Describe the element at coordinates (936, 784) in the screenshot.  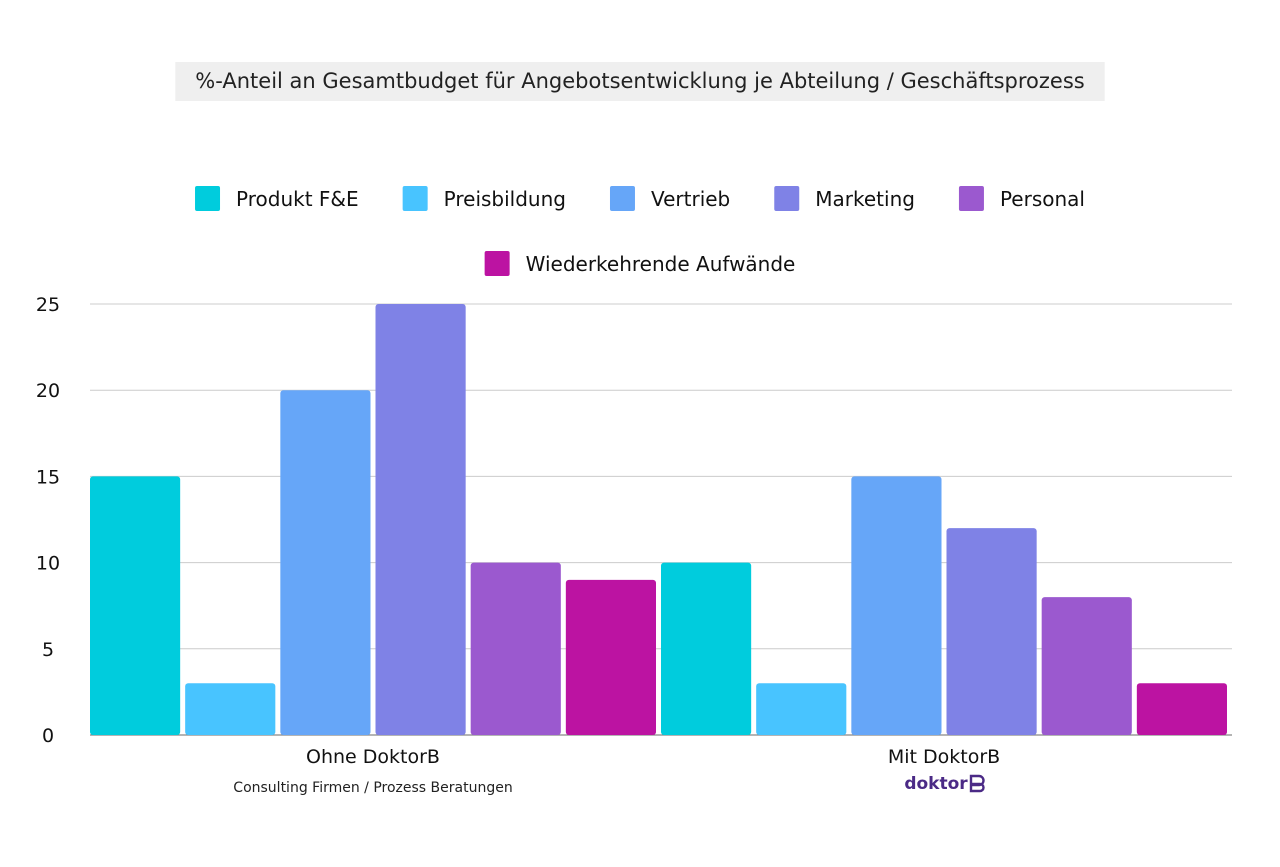
I see `doktorb-logo-text: doktor` at that location.